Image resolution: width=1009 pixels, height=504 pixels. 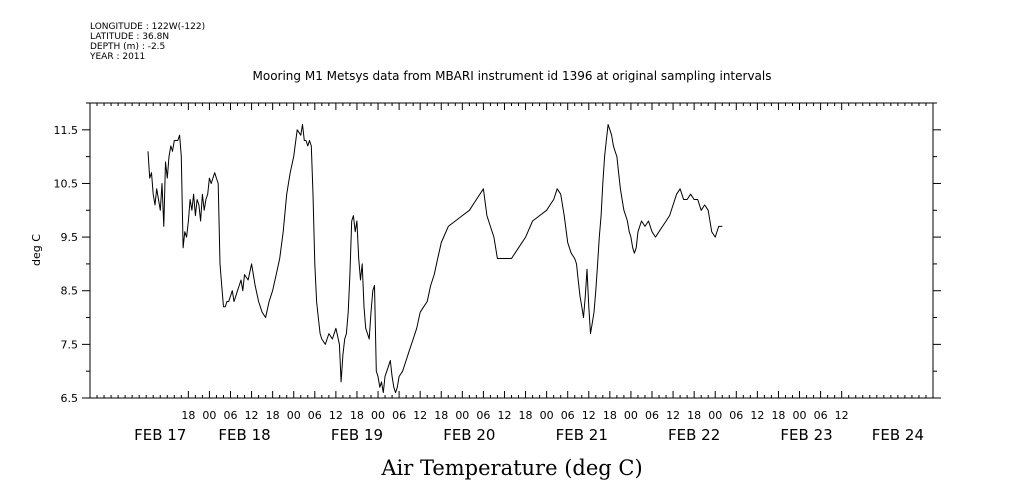 What do you see at coordinates (117, 57) in the screenshot?
I see `year-meta: YEAR : 2011` at bounding box center [117, 57].